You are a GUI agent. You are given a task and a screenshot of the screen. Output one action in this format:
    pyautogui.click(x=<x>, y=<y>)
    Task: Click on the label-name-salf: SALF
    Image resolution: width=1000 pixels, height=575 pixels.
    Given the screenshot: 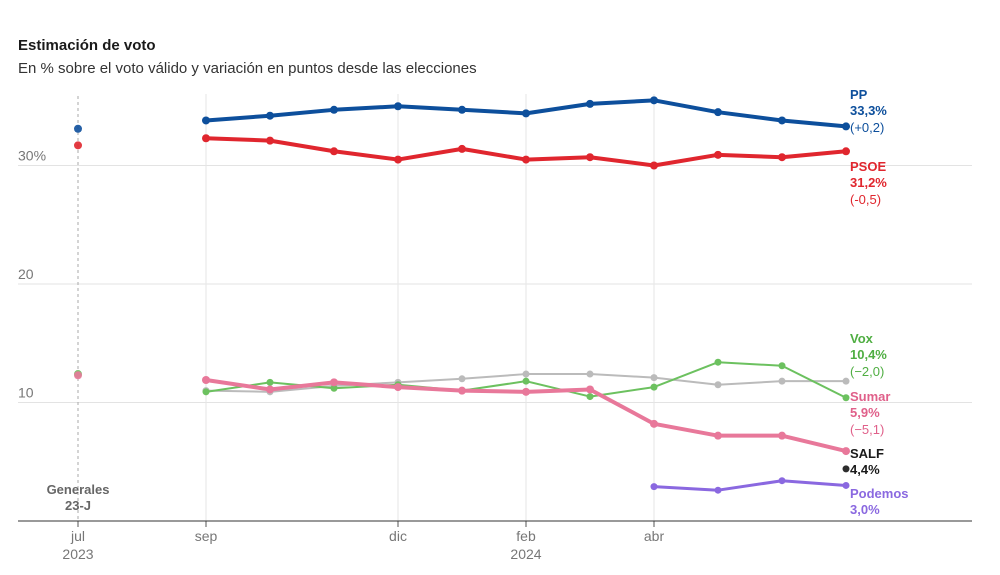 What is the action you would take?
    pyautogui.click(x=867, y=453)
    